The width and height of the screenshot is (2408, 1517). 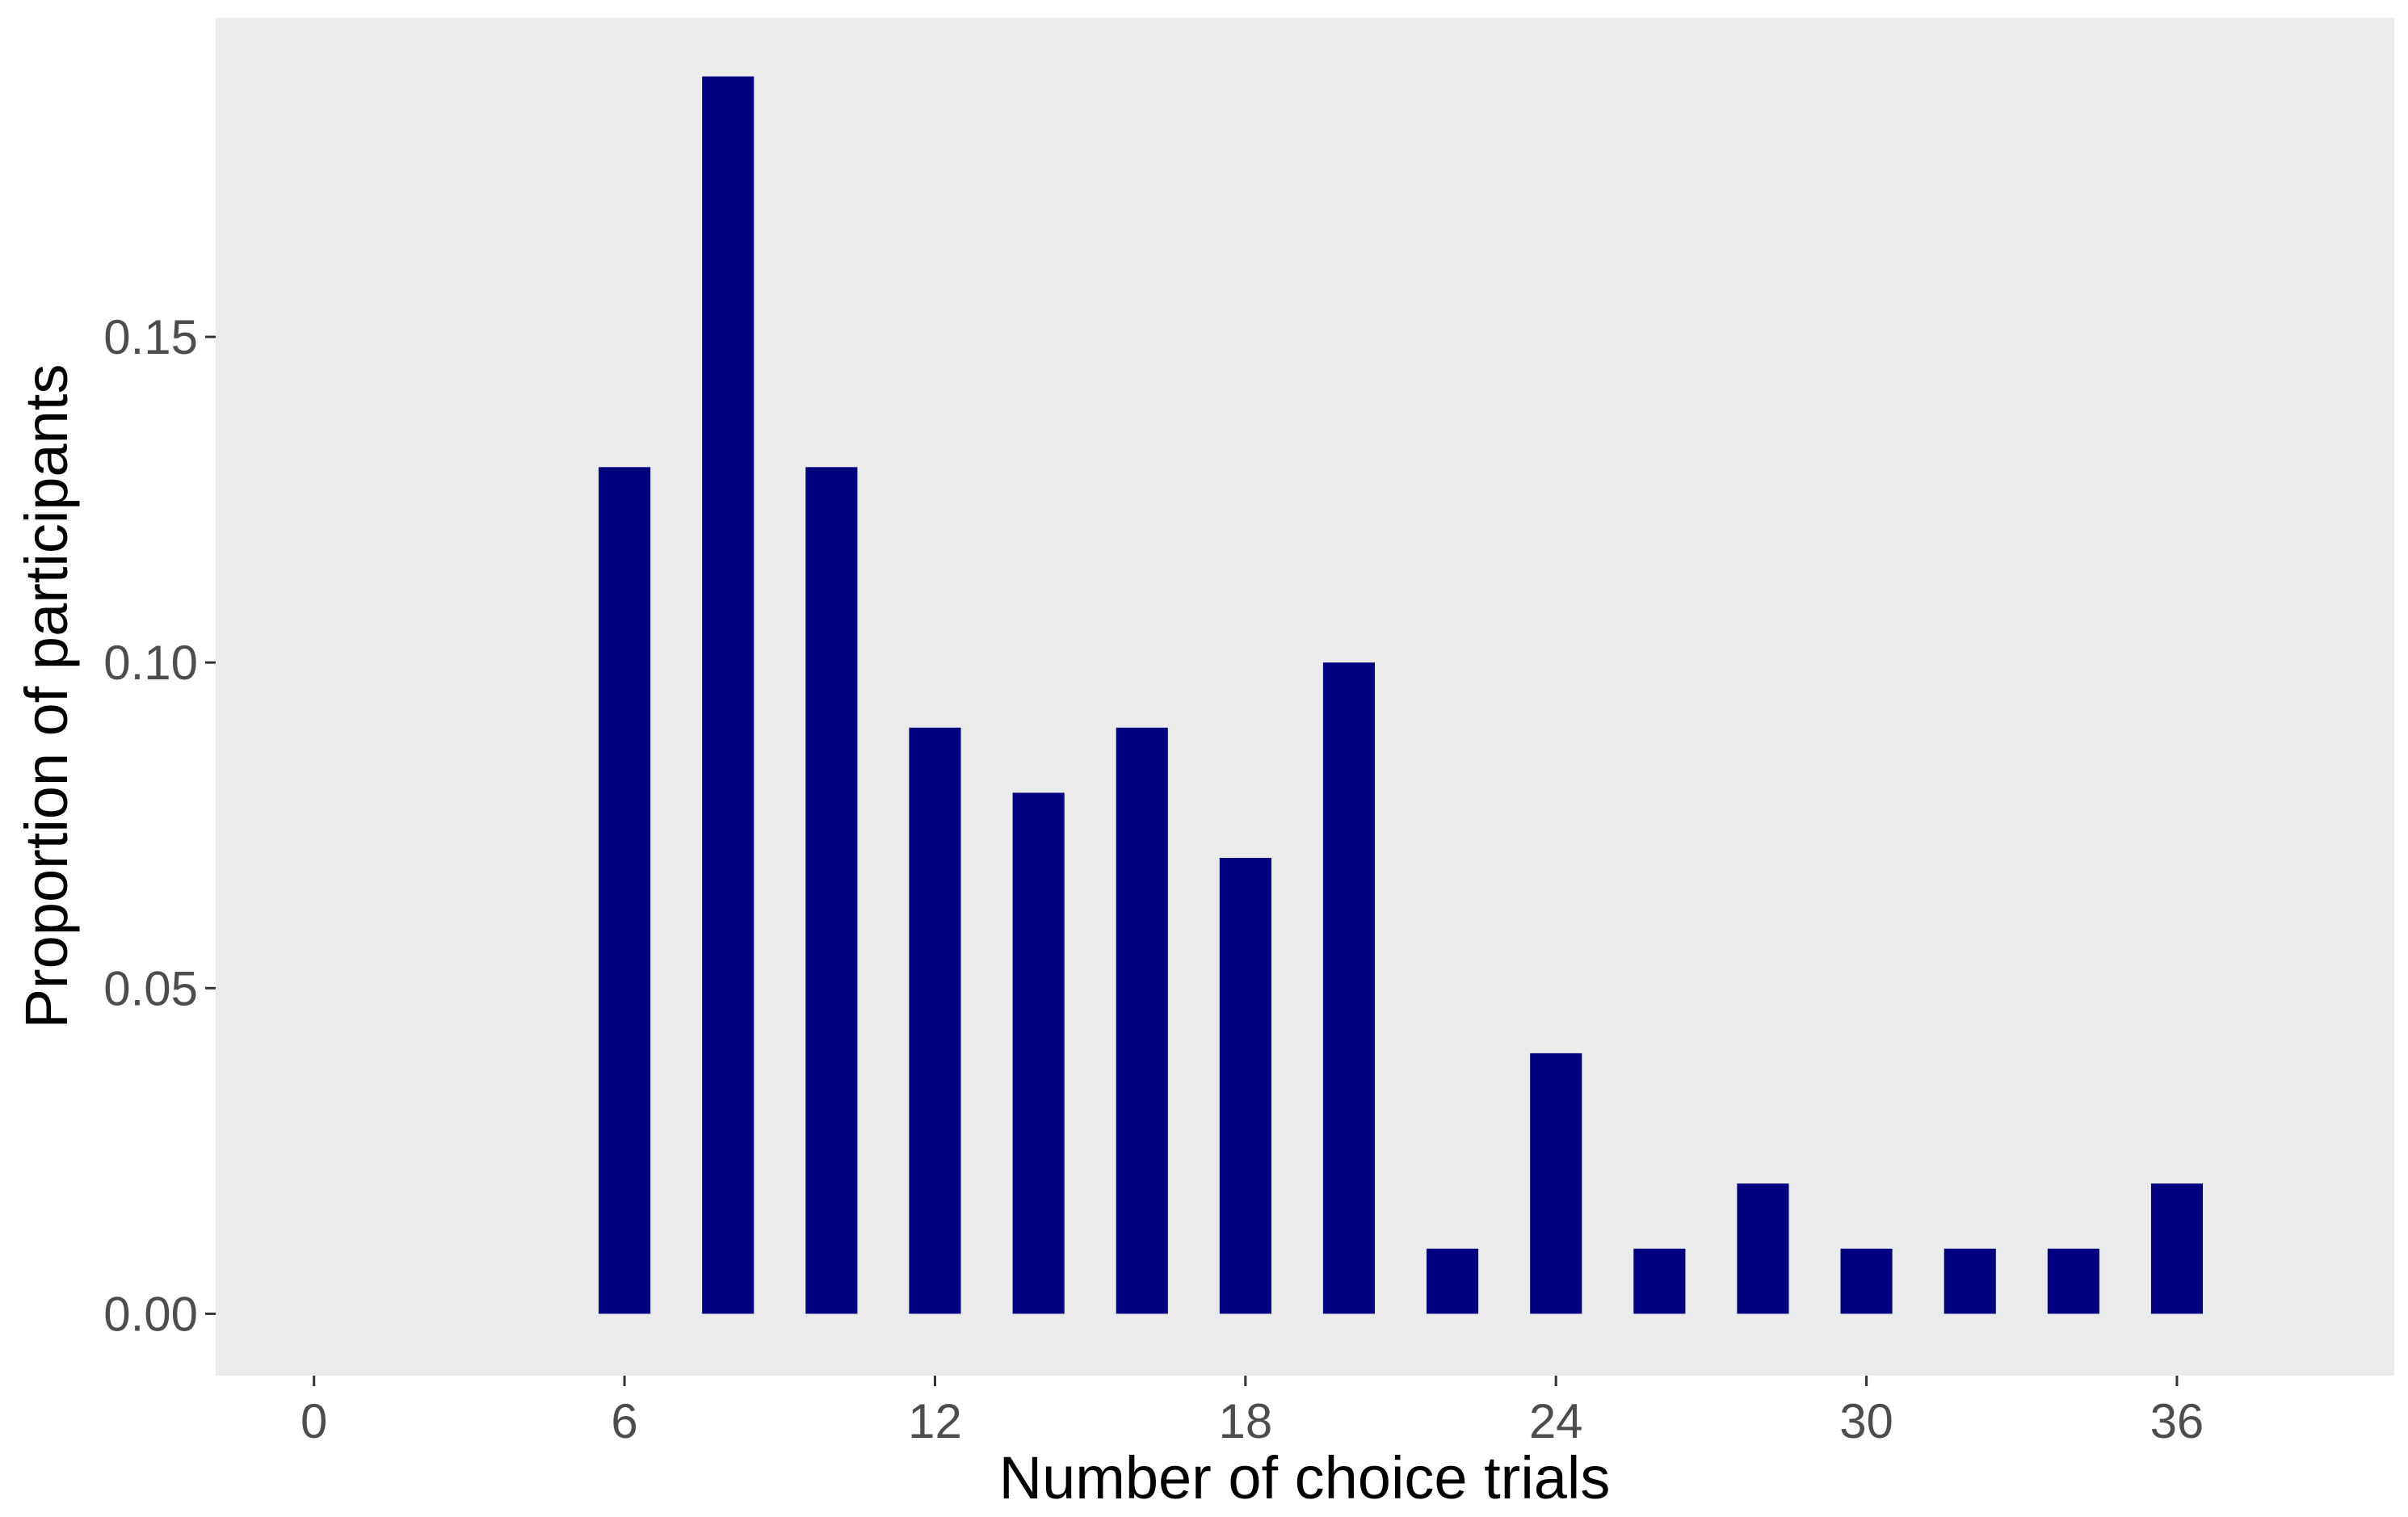 I want to click on x-tick-label: 12, so click(x=935, y=1421).